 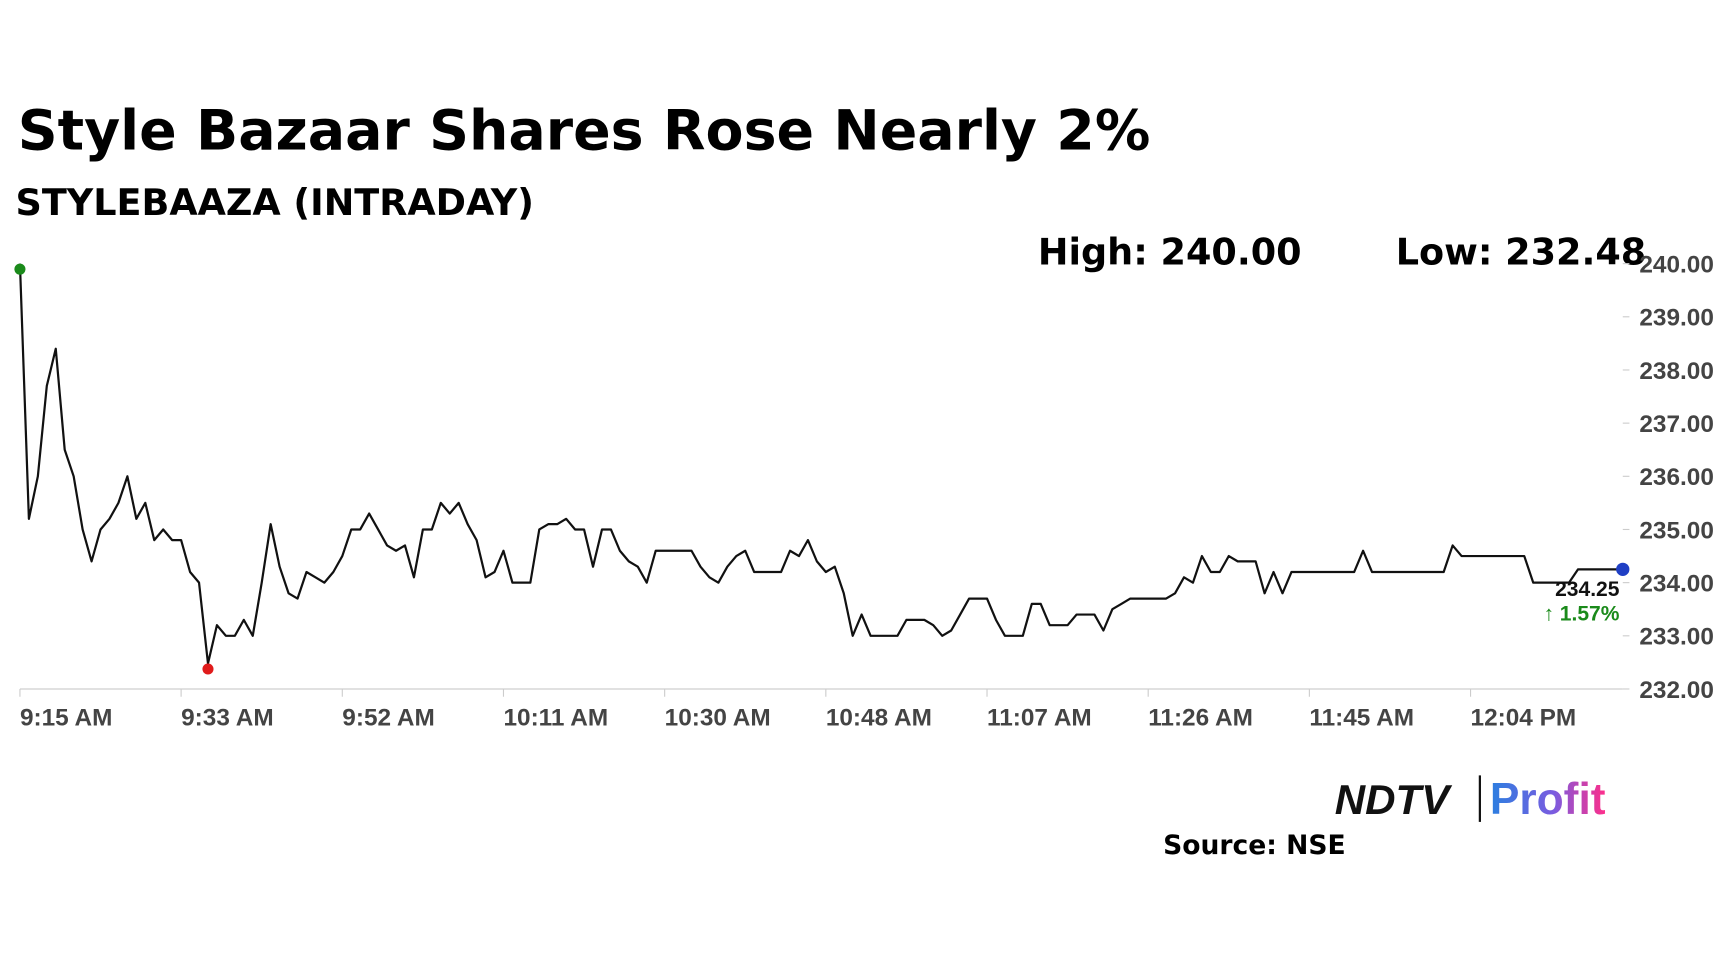 What do you see at coordinates (275, 202) in the screenshot?
I see `chart-subtitle: STYLEBAAZA (INTRADAY)` at bounding box center [275, 202].